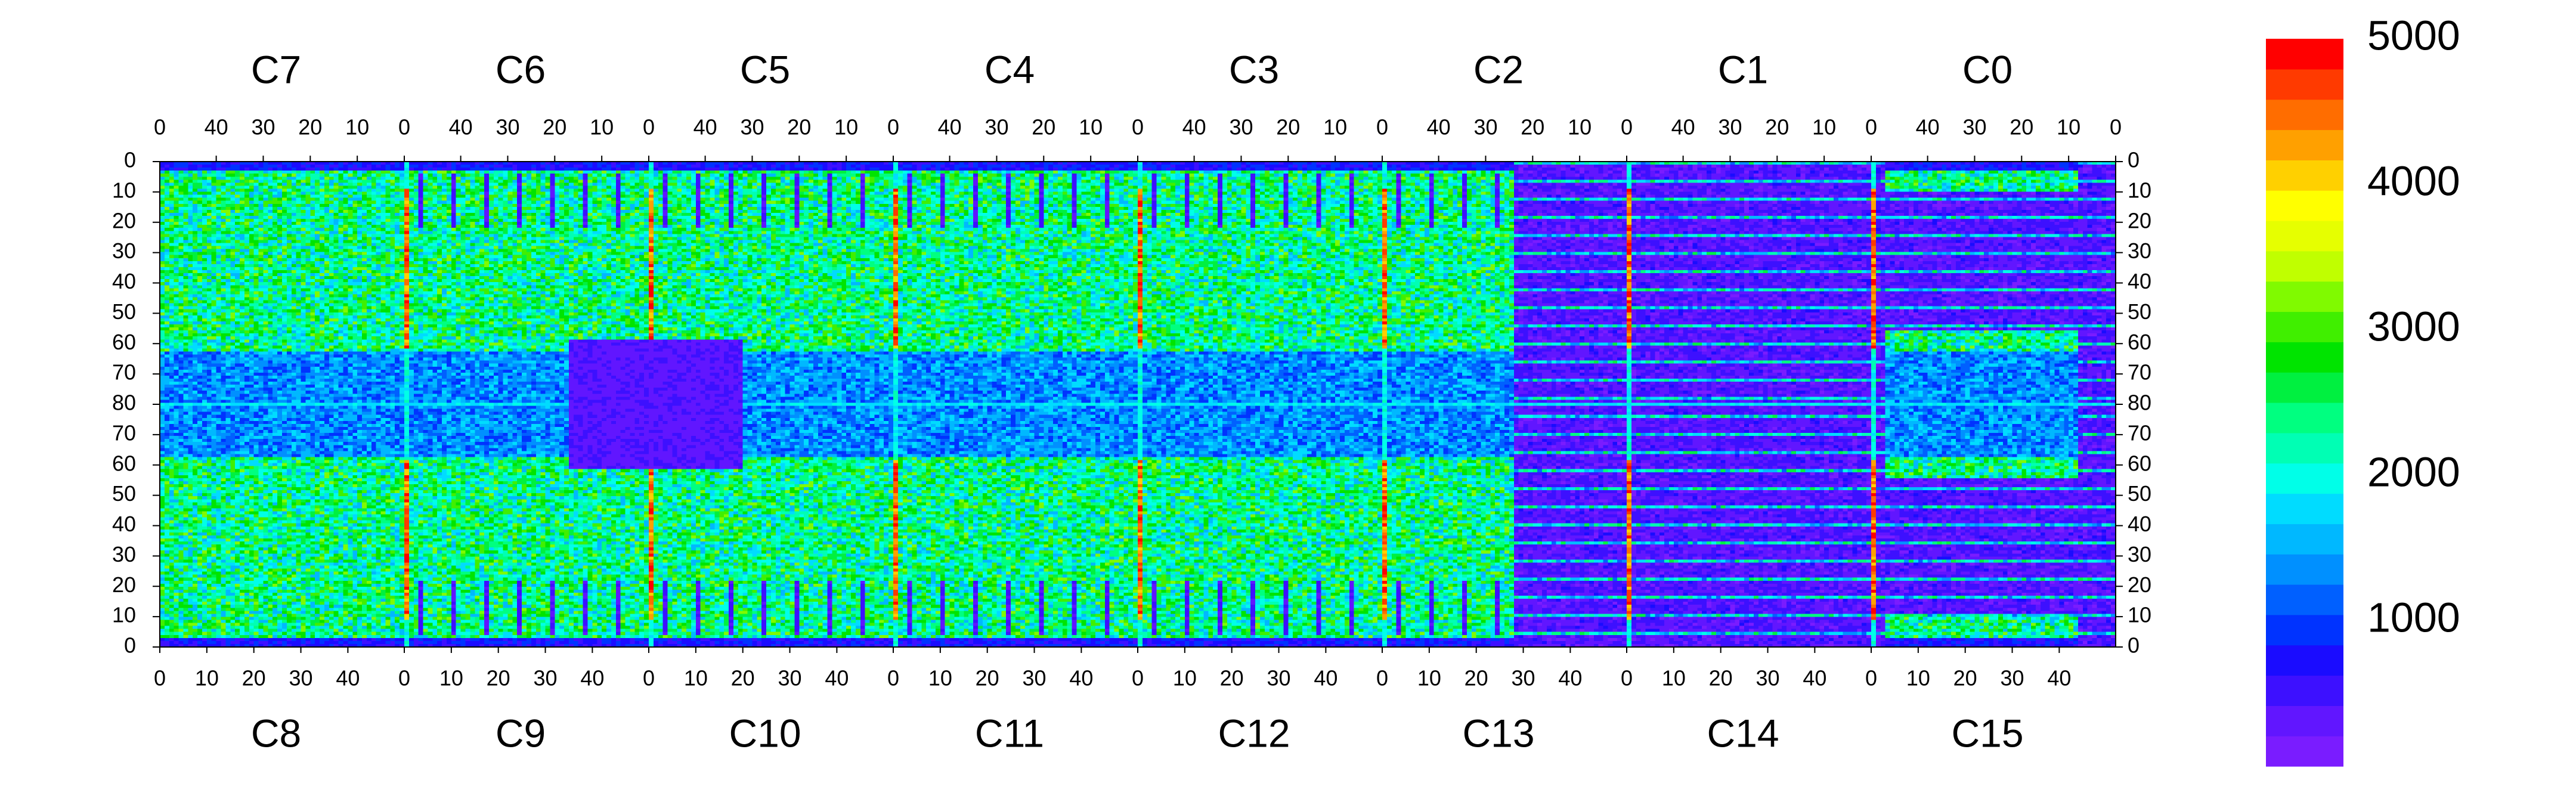 The height and width of the screenshot is (808, 2576). Describe the element at coordinates (1743, 733) in the screenshot. I see `bottom-chip-label: C14` at that location.